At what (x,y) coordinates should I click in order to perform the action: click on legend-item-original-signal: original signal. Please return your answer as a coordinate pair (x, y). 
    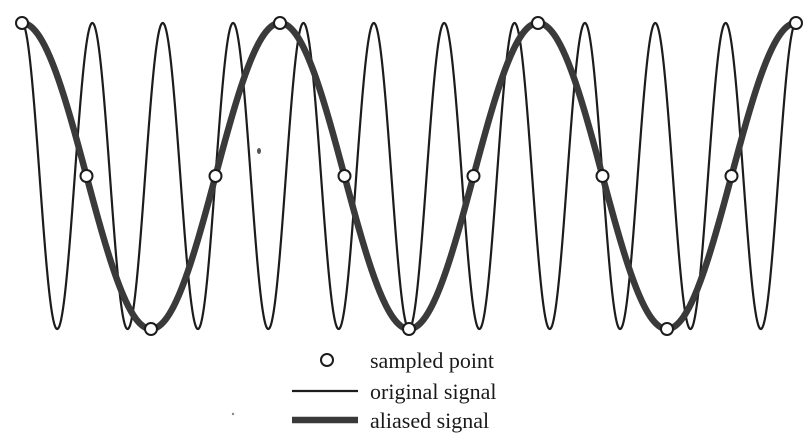
    Looking at the image, I should click on (394, 391).